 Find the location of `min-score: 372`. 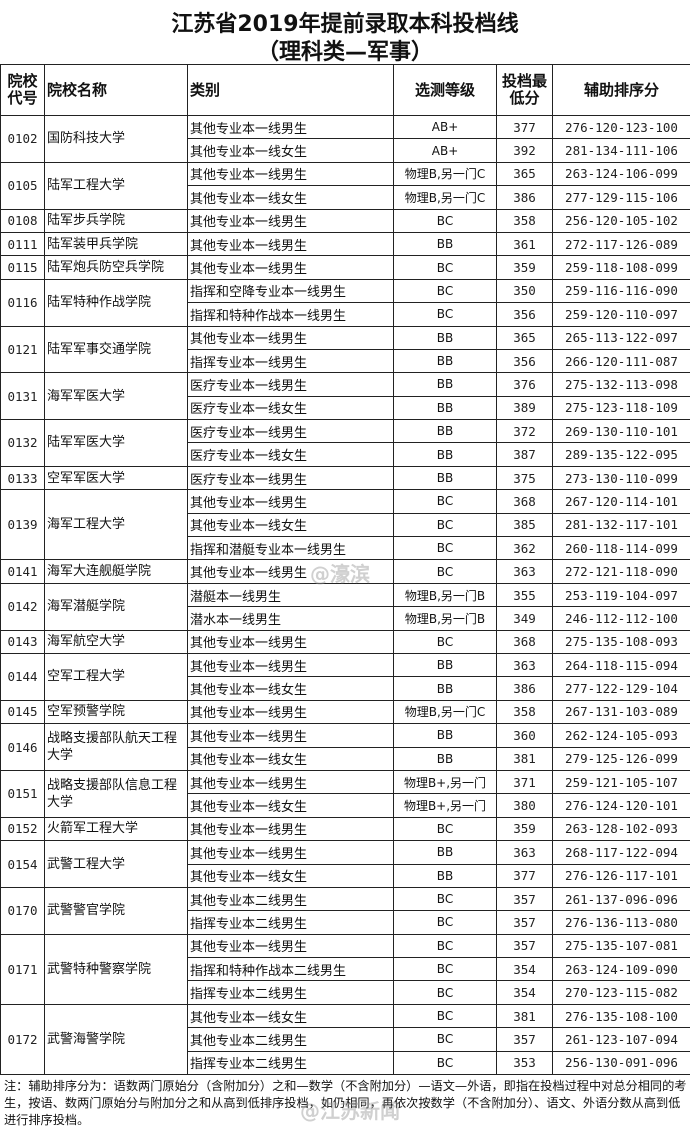

min-score: 372 is located at coordinates (524, 431).